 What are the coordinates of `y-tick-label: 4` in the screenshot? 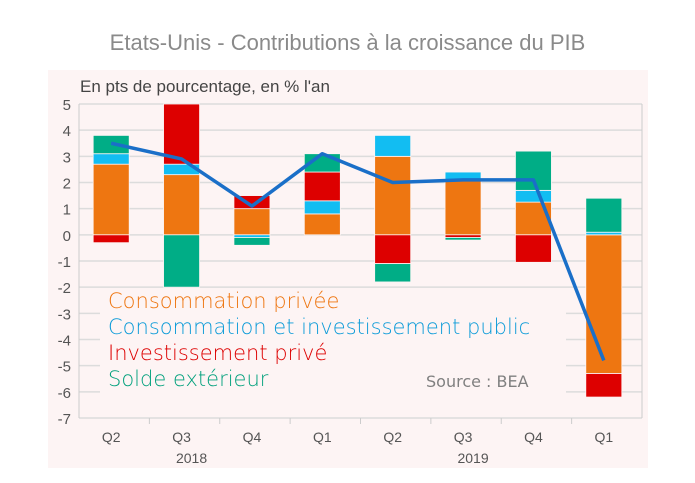 It's located at (67, 131).